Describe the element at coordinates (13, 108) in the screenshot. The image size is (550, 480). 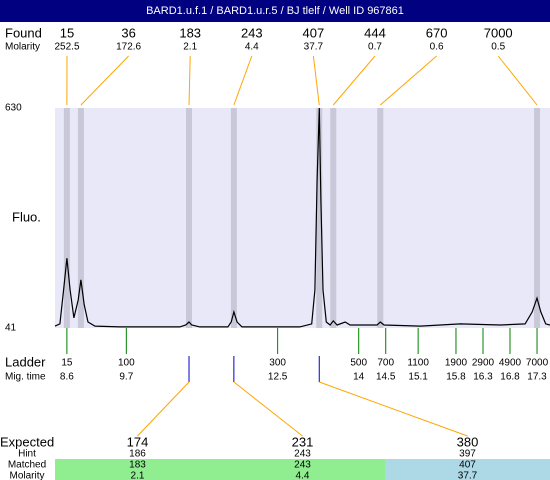
I see `y-tick-label: 630` at that location.